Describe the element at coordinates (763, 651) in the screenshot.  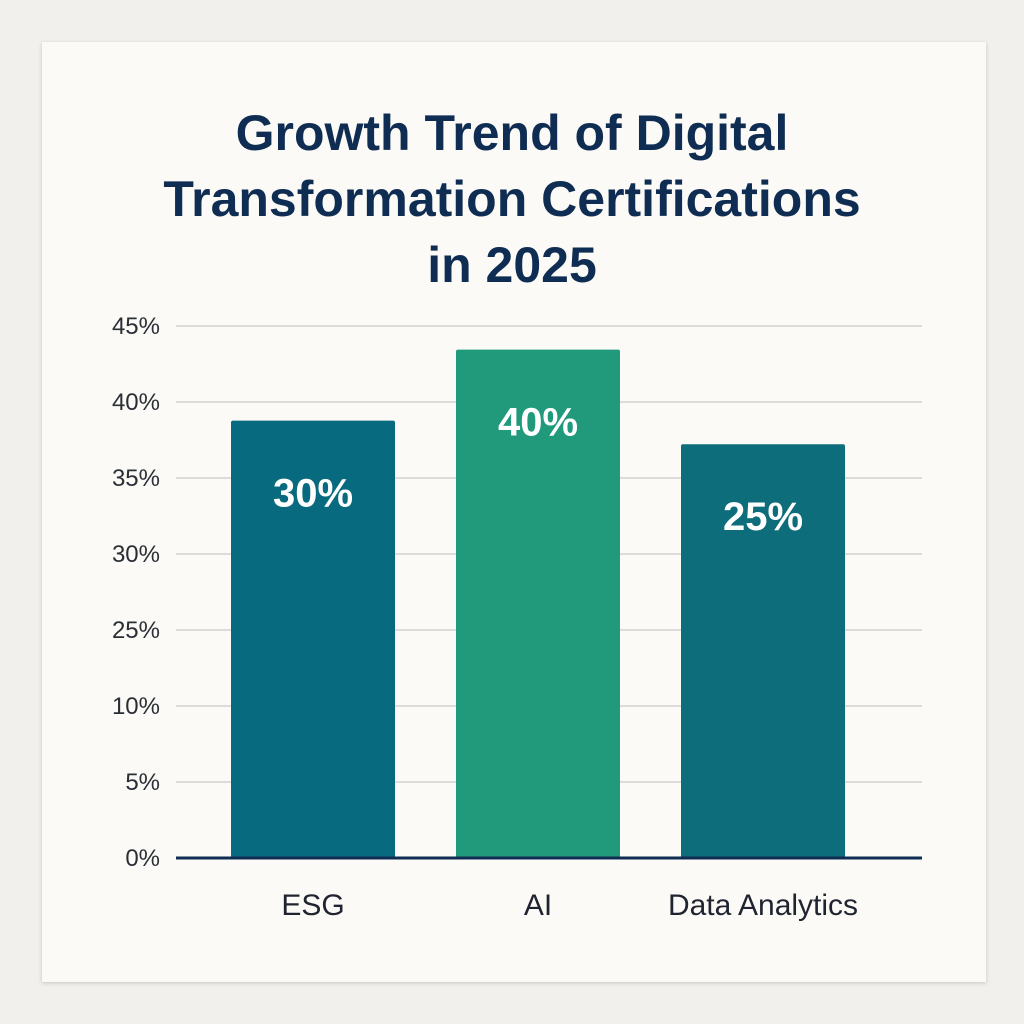
I see `bar-data-analytics` at that location.